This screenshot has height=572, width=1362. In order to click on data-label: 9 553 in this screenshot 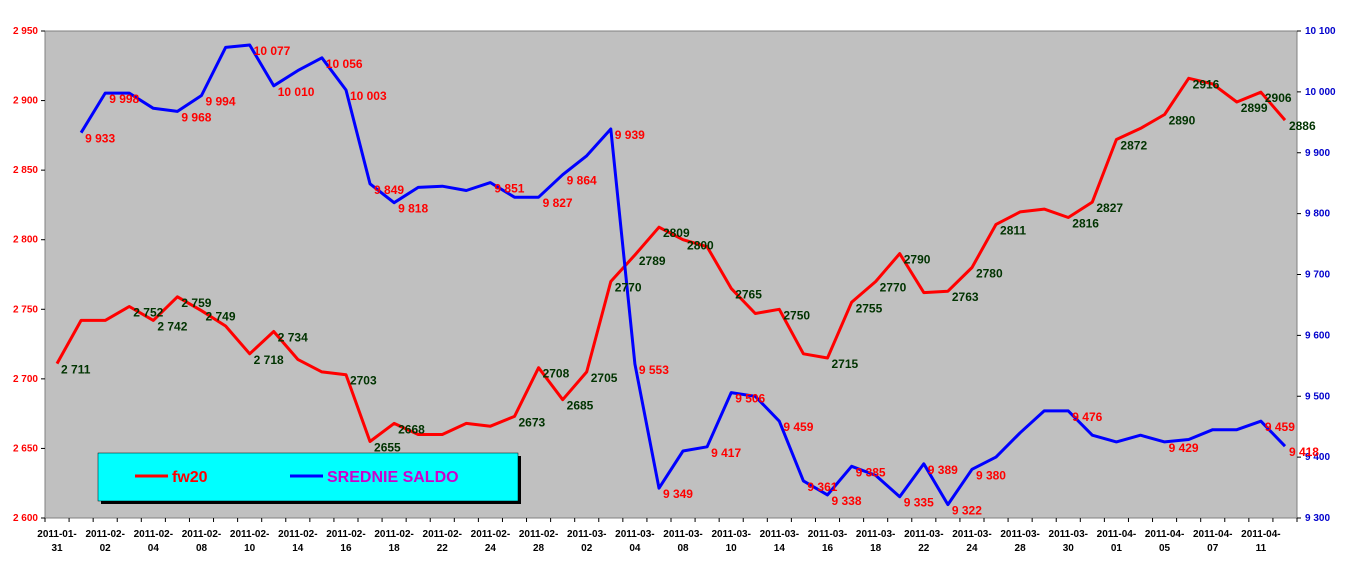, I will do `click(654, 370)`.